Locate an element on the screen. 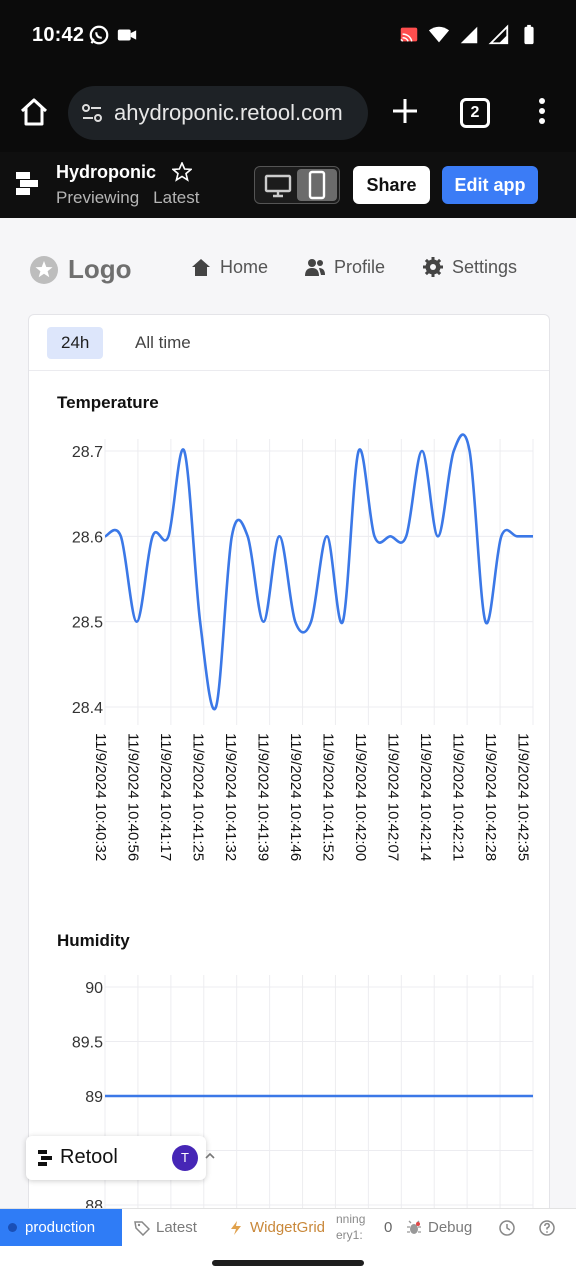 This screenshot has height=1280, width=576. bug-icon is located at coordinates (414, 1227).